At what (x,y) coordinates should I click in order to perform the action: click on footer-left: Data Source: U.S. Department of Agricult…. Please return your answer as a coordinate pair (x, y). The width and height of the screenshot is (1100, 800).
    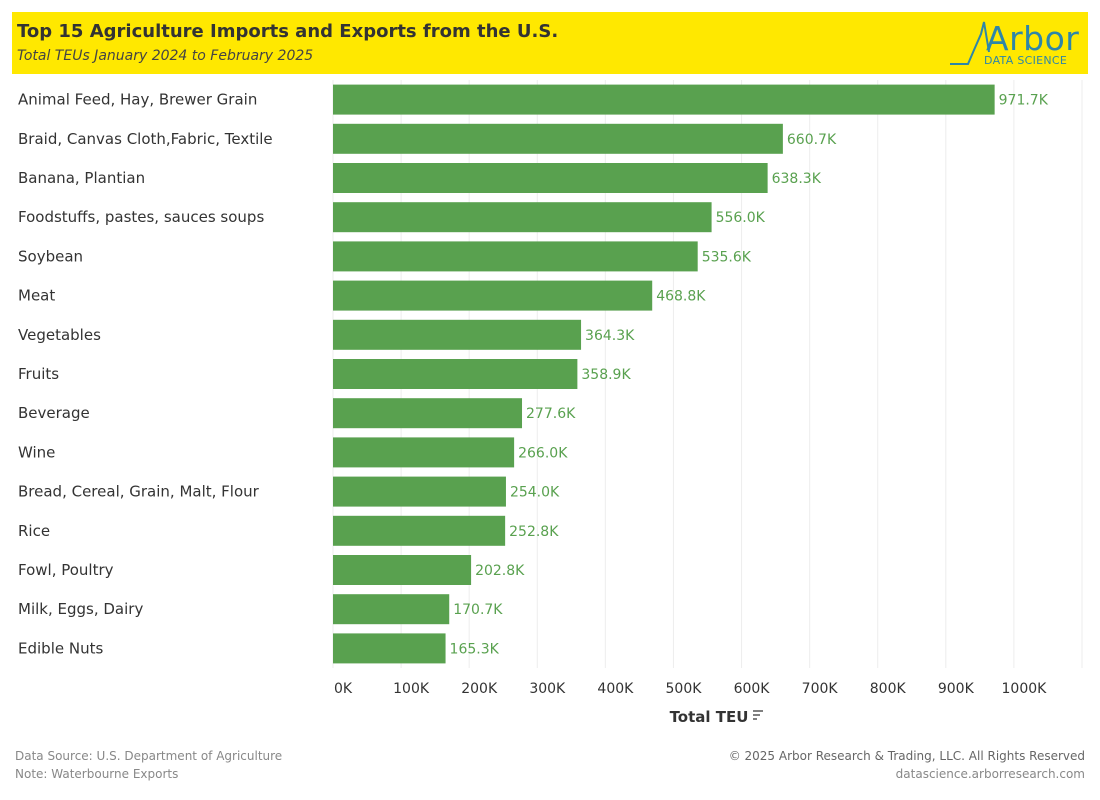
    Looking at the image, I should click on (148, 765).